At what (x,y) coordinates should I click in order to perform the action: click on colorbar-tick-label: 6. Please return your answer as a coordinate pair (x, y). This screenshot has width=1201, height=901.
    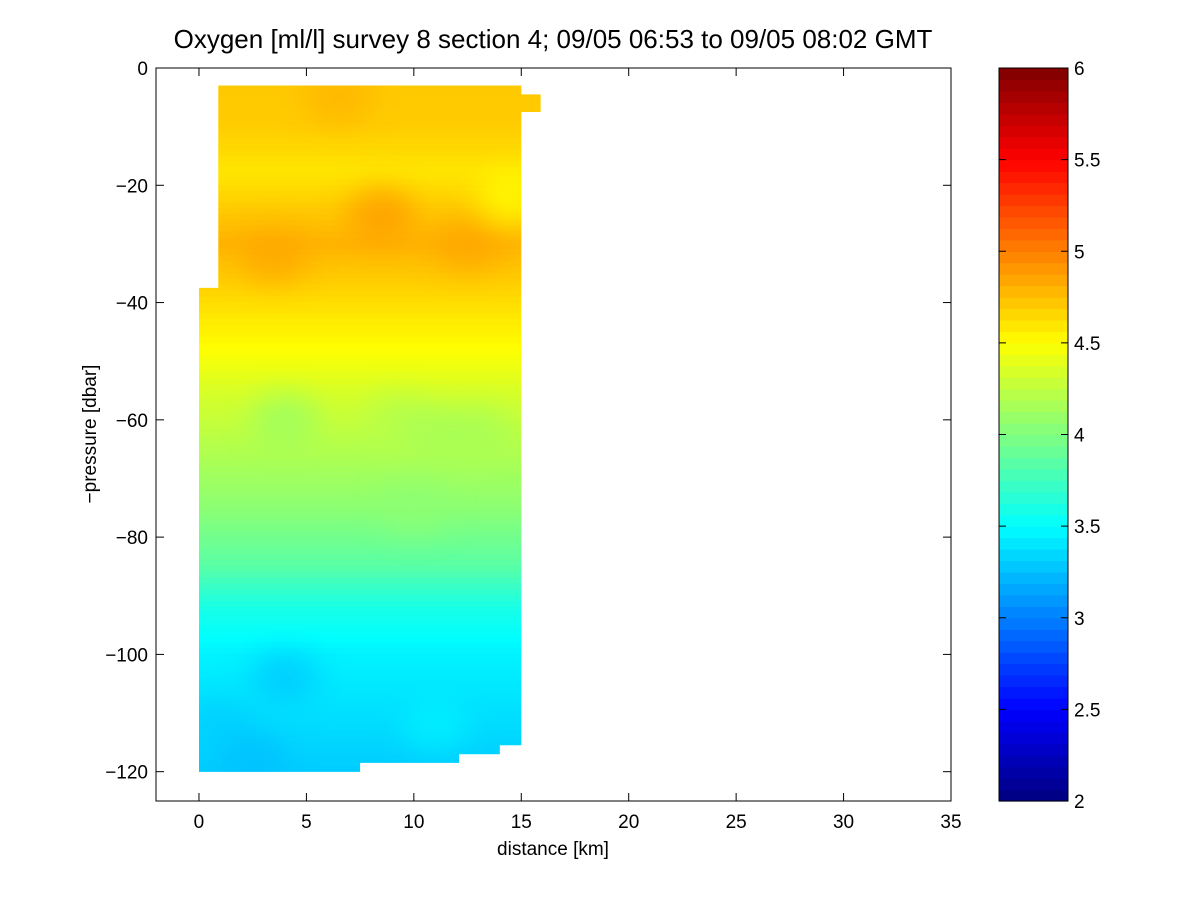
    Looking at the image, I should click on (1079, 69).